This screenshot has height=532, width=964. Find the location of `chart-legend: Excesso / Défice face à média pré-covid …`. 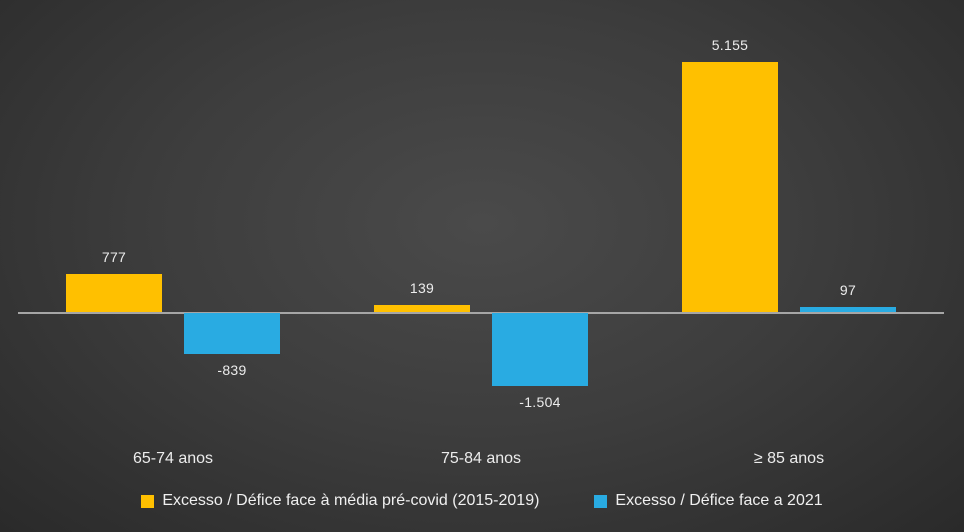

chart-legend: Excesso / Défice face à média pré-covid … is located at coordinates (482, 501).